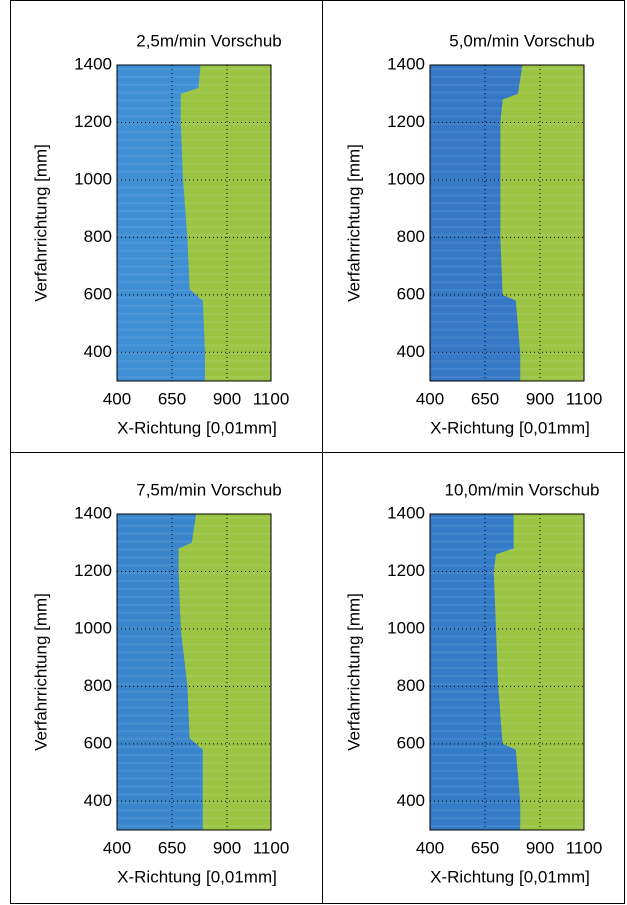  What do you see at coordinates (209, 40) in the screenshot?
I see `chart-title: 2,5m/min Vorschub` at bounding box center [209, 40].